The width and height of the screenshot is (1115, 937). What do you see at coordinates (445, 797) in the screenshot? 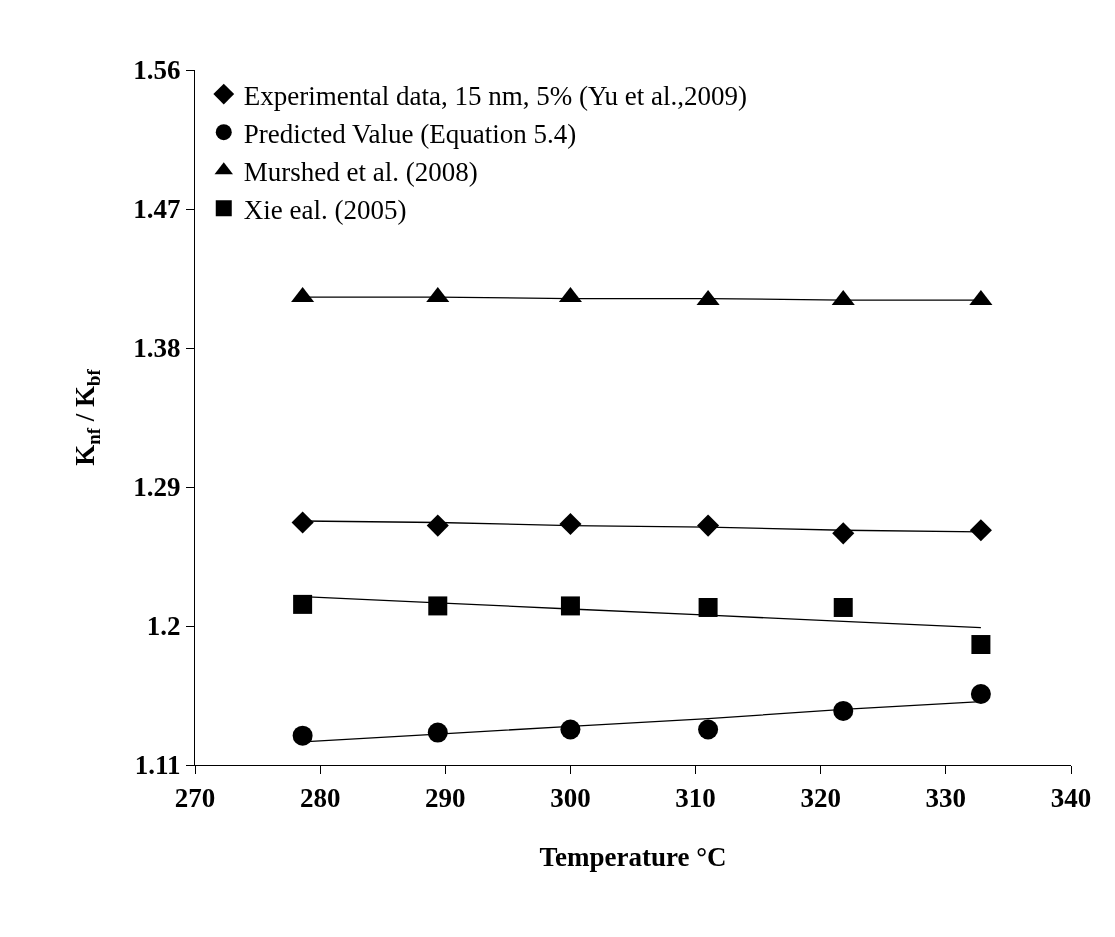
I see `x-tick-label: 290` at bounding box center [445, 797].